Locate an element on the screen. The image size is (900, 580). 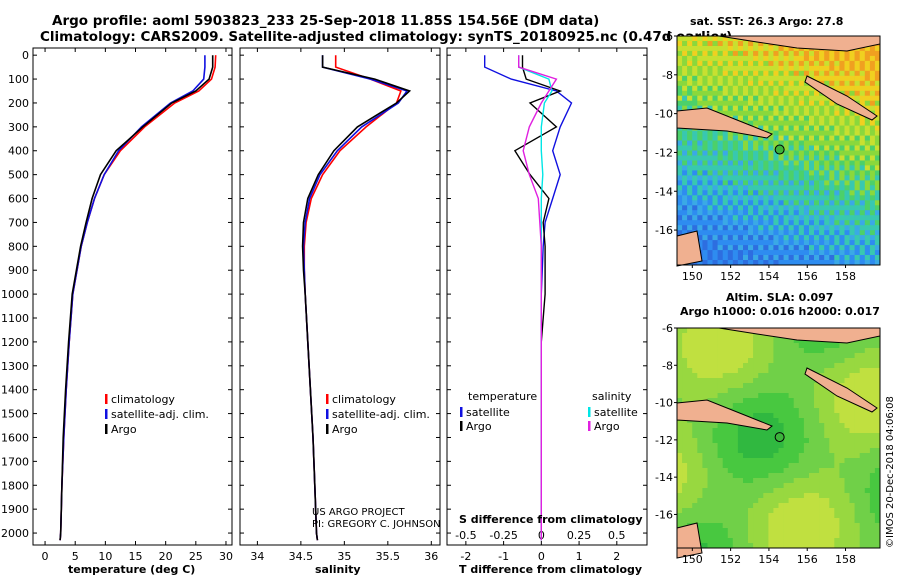
depth-tick-label: 1700 is located at coordinates (15, 461).